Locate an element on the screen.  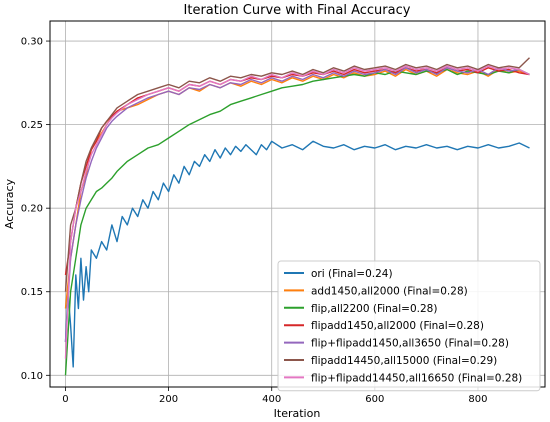
y-tick-label: 0.25 is located at coordinates (32, 125).